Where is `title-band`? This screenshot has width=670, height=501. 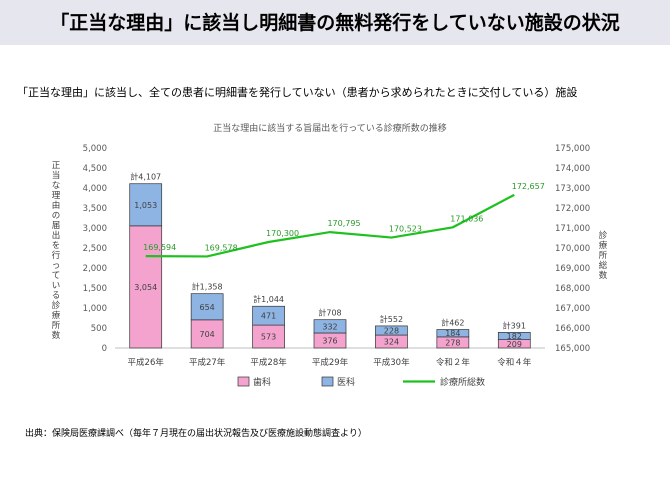
title-band is located at coordinates (335, 22).